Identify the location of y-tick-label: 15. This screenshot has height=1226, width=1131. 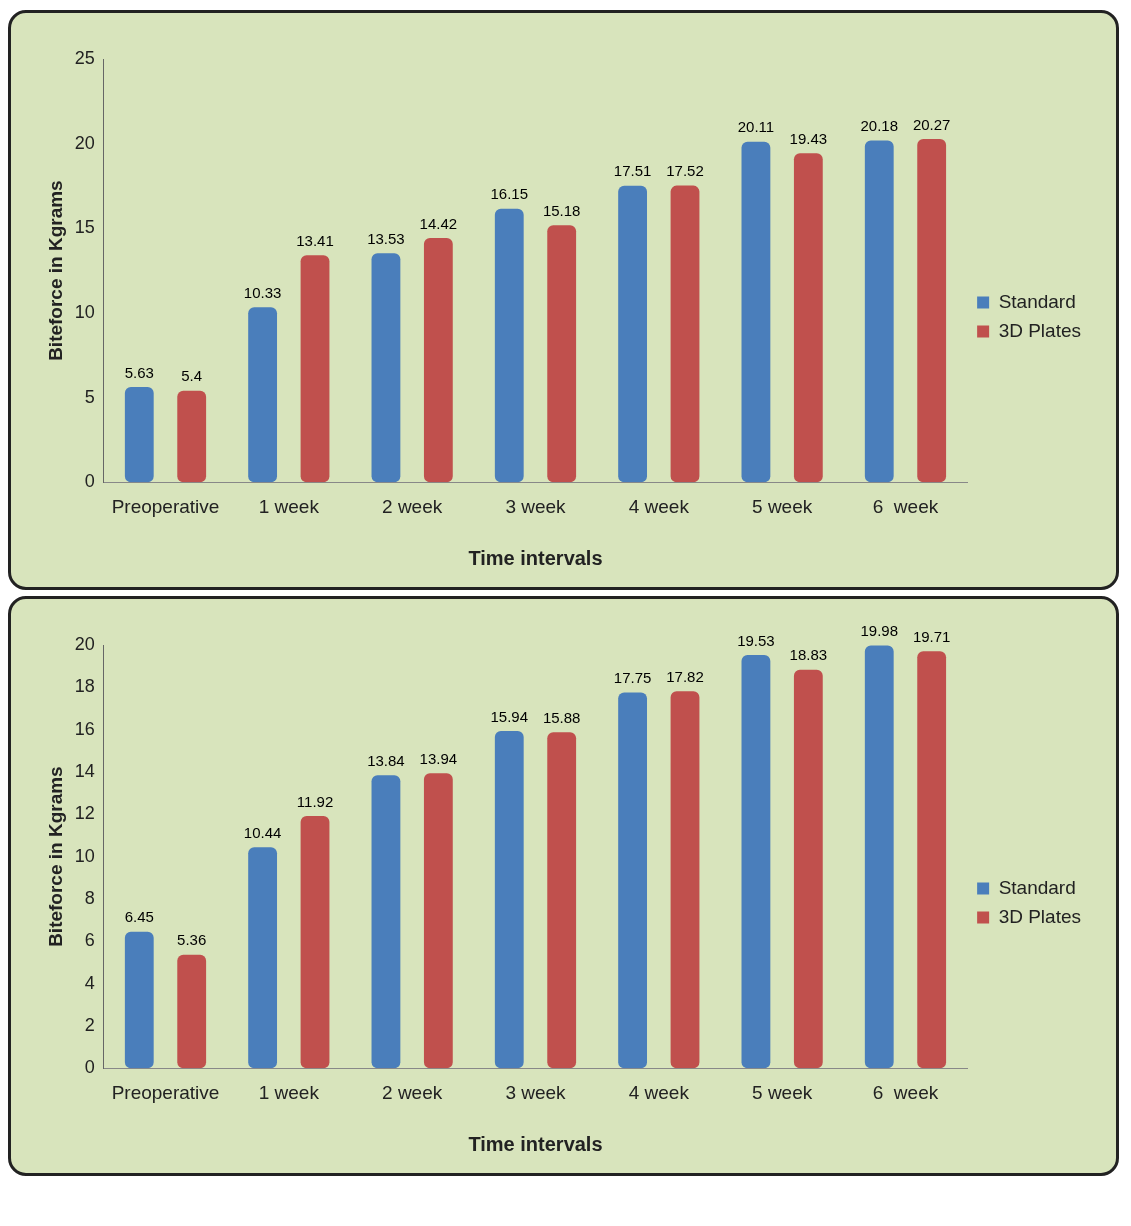
(84, 227).